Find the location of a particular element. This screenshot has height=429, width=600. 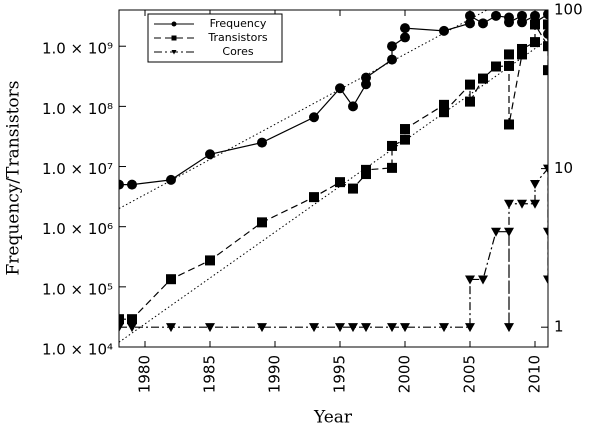

x-tick-label: 2010 is located at coordinates (535, 374).